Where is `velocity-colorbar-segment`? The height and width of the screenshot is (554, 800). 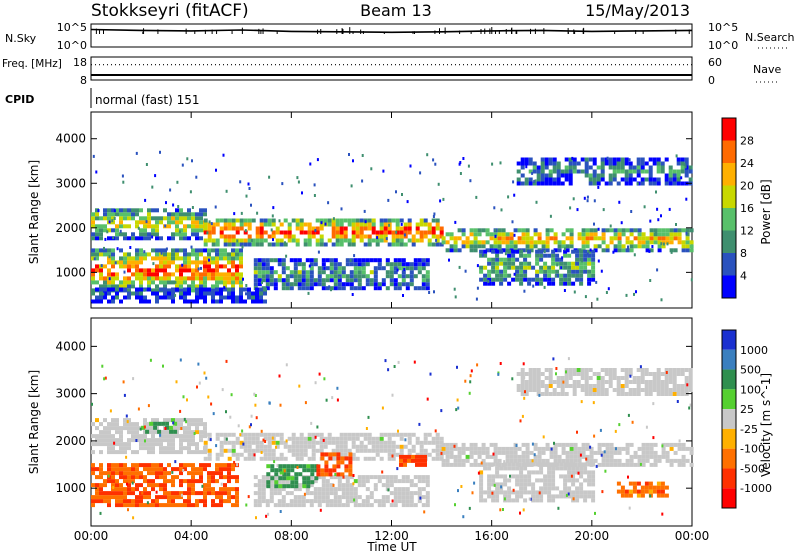 velocity-colorbar-segment is located at coordinates (729, 359).